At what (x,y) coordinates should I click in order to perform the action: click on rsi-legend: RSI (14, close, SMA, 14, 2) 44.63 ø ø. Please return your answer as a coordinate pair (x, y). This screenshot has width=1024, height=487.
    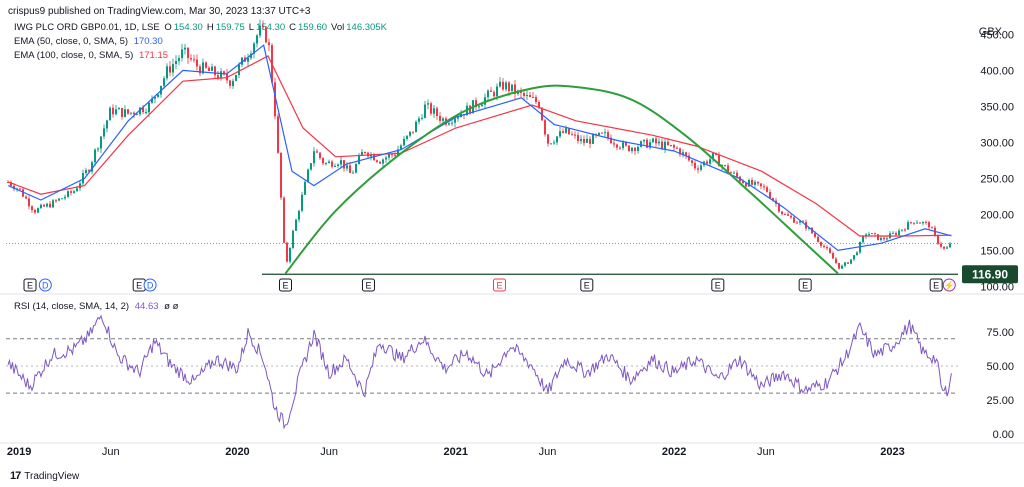
    Looking at the image, I should click on (96, 306).